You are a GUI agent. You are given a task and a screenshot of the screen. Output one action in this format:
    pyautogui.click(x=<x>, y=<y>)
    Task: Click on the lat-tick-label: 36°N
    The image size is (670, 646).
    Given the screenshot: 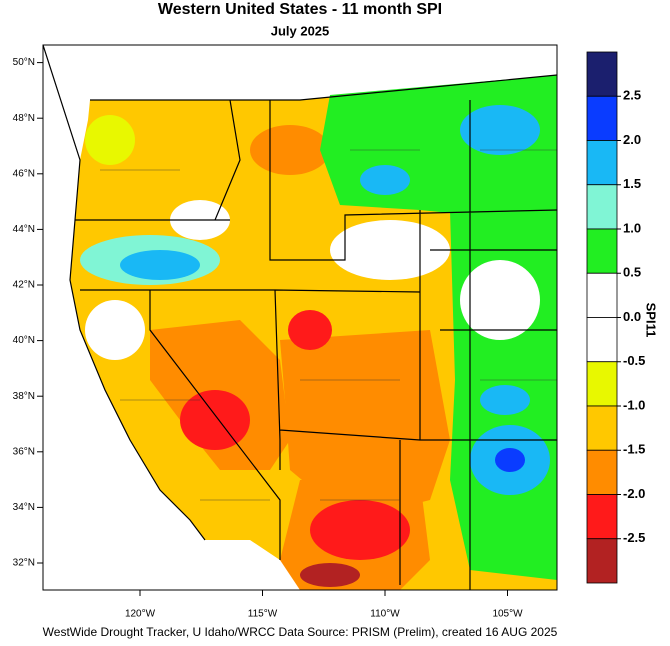 What is the action you would take?
    pyautogui.click(x=24, y=451)
    